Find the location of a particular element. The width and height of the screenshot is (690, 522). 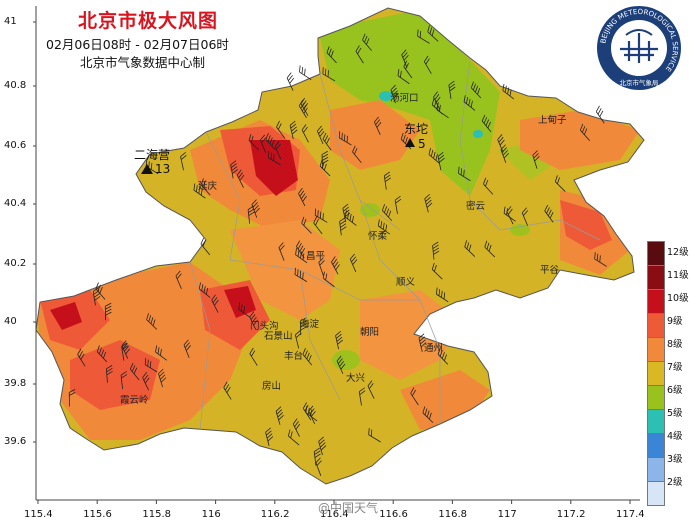

x-axis-ticks is located at coordinates (334, 502).